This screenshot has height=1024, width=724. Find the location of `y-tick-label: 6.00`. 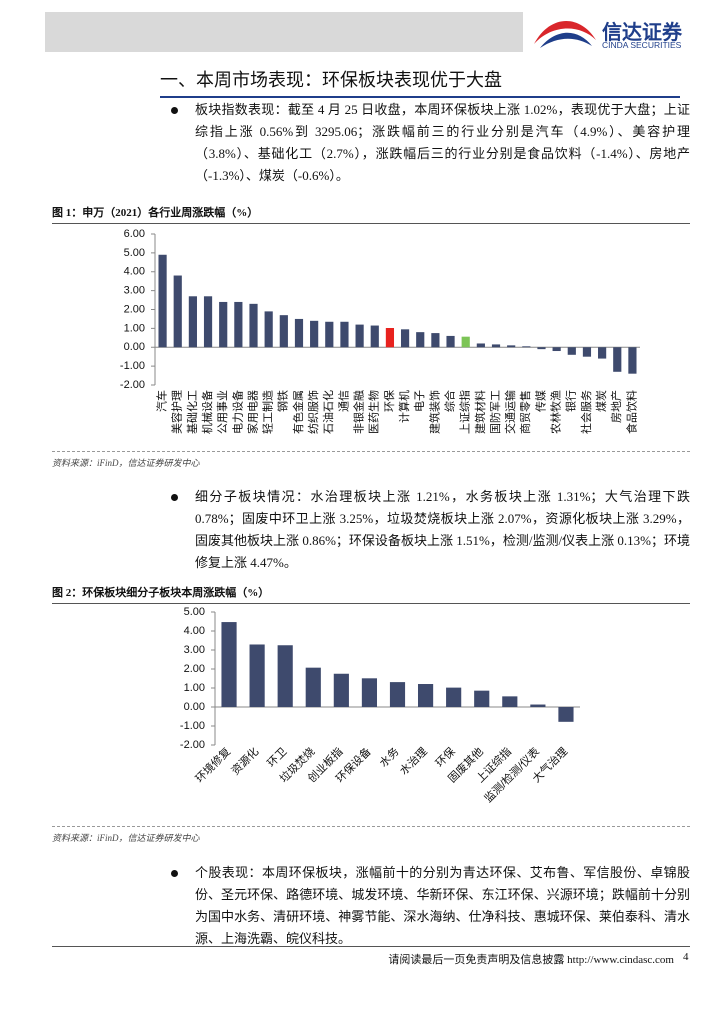

y-tick-label: 6.00 is located at coordinates (134, 234).